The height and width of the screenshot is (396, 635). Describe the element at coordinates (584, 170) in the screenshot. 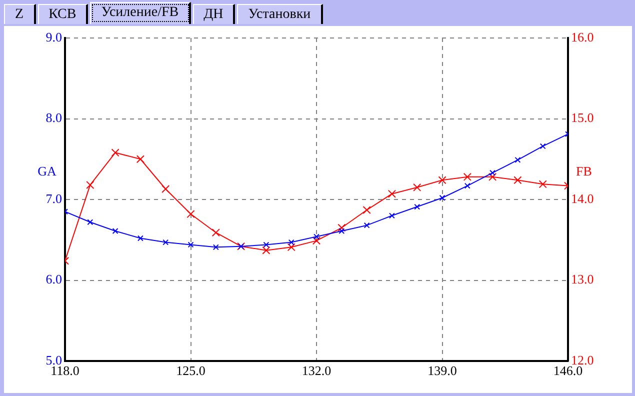

I see `y2-axis-title: FB` at that location.